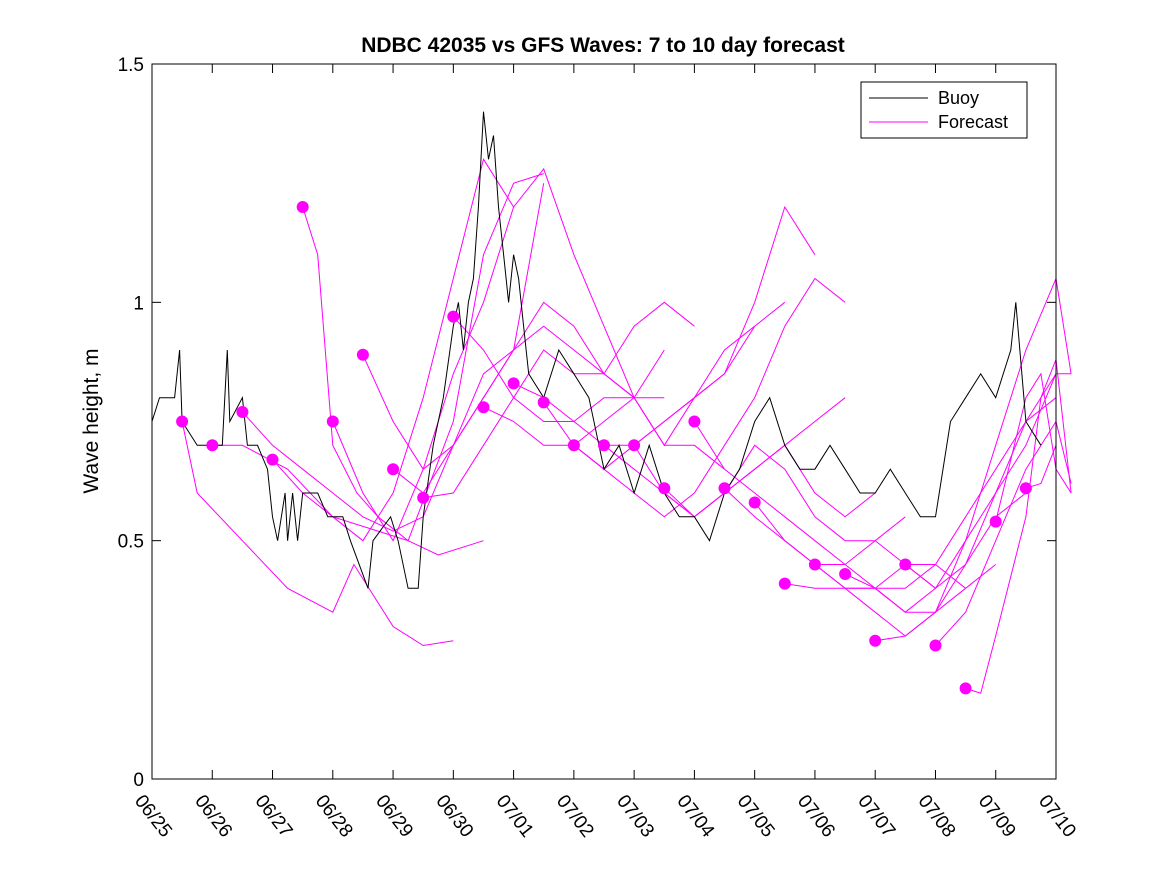 The image size is (1167, 875). I want to click on y-tick-label: 1.5, so click(131, 65).